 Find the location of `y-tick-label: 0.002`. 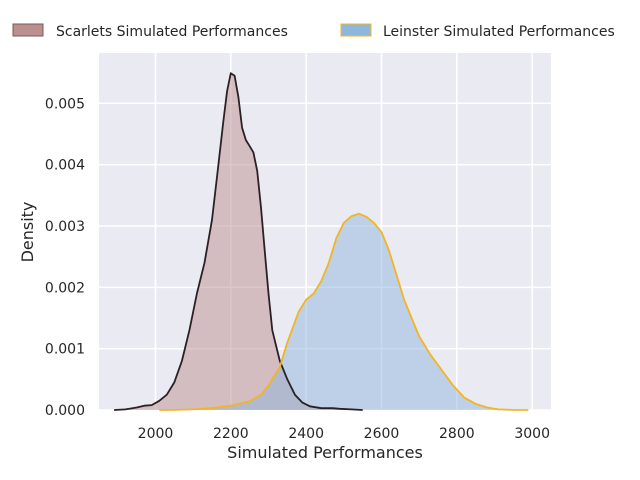

y-tick-label: 0.002 is located at coordinates (65, 288).